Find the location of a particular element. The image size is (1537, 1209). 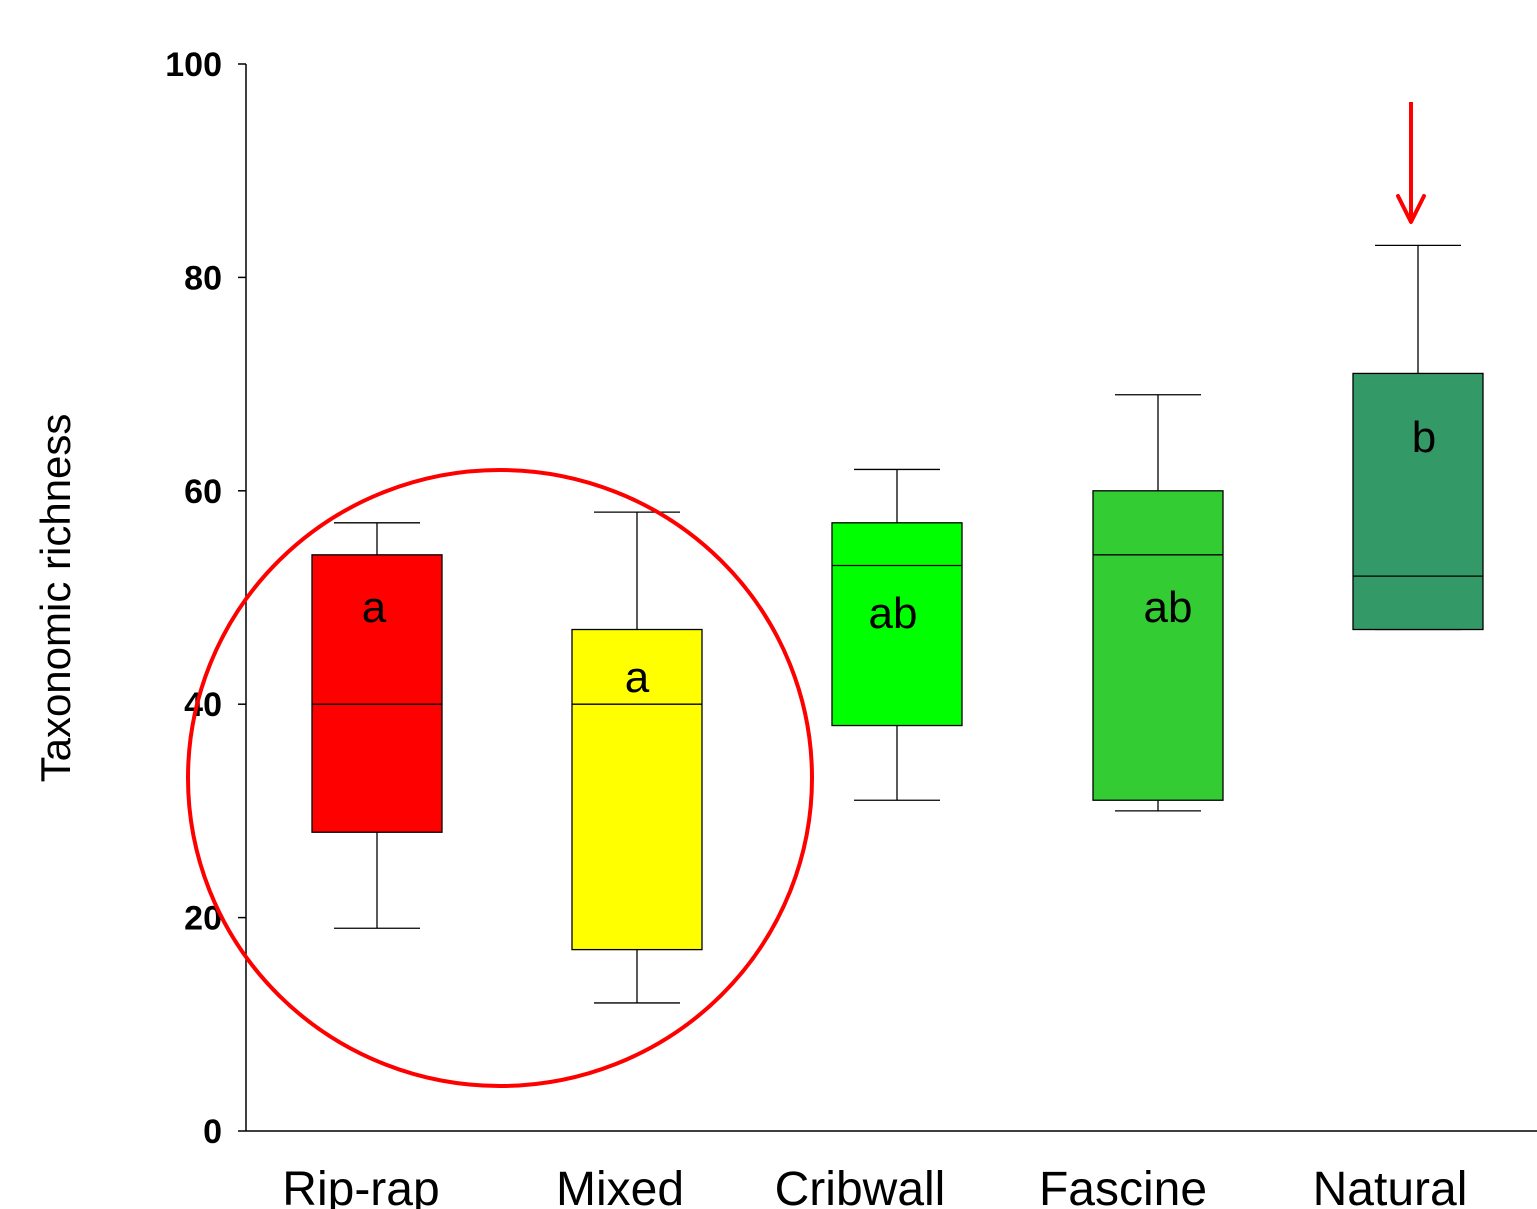

category-labels: Rip-rap Mixed Cribwall Fascine Natural is located at coordinates (874, 1186).